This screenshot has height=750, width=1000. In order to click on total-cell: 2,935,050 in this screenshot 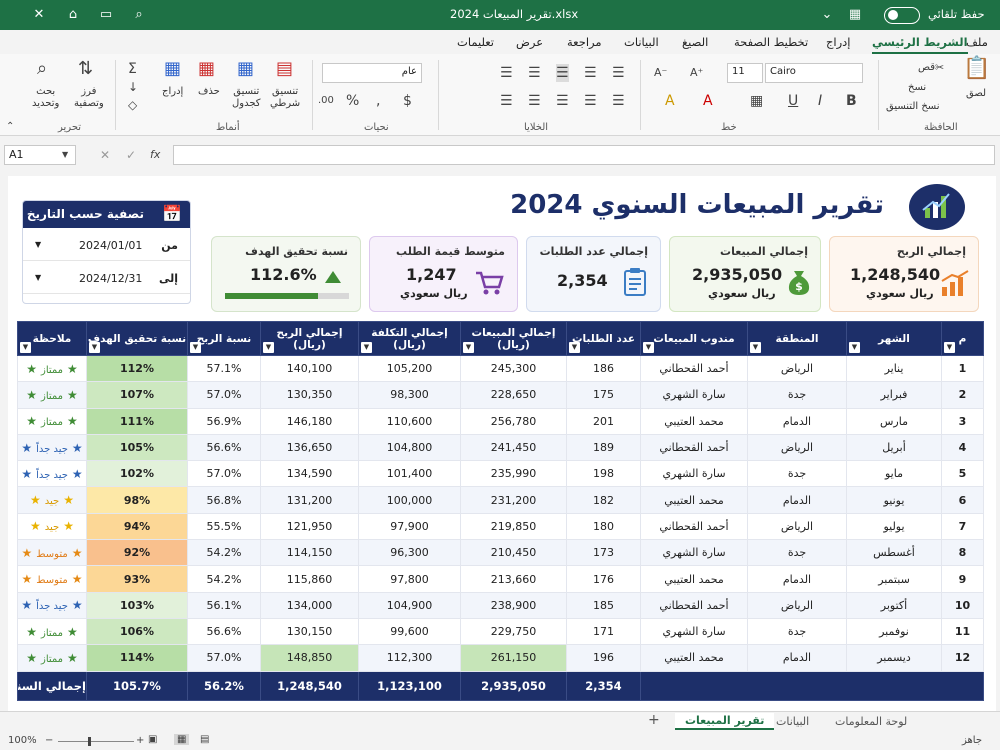, I will do `click(513, 685)`.